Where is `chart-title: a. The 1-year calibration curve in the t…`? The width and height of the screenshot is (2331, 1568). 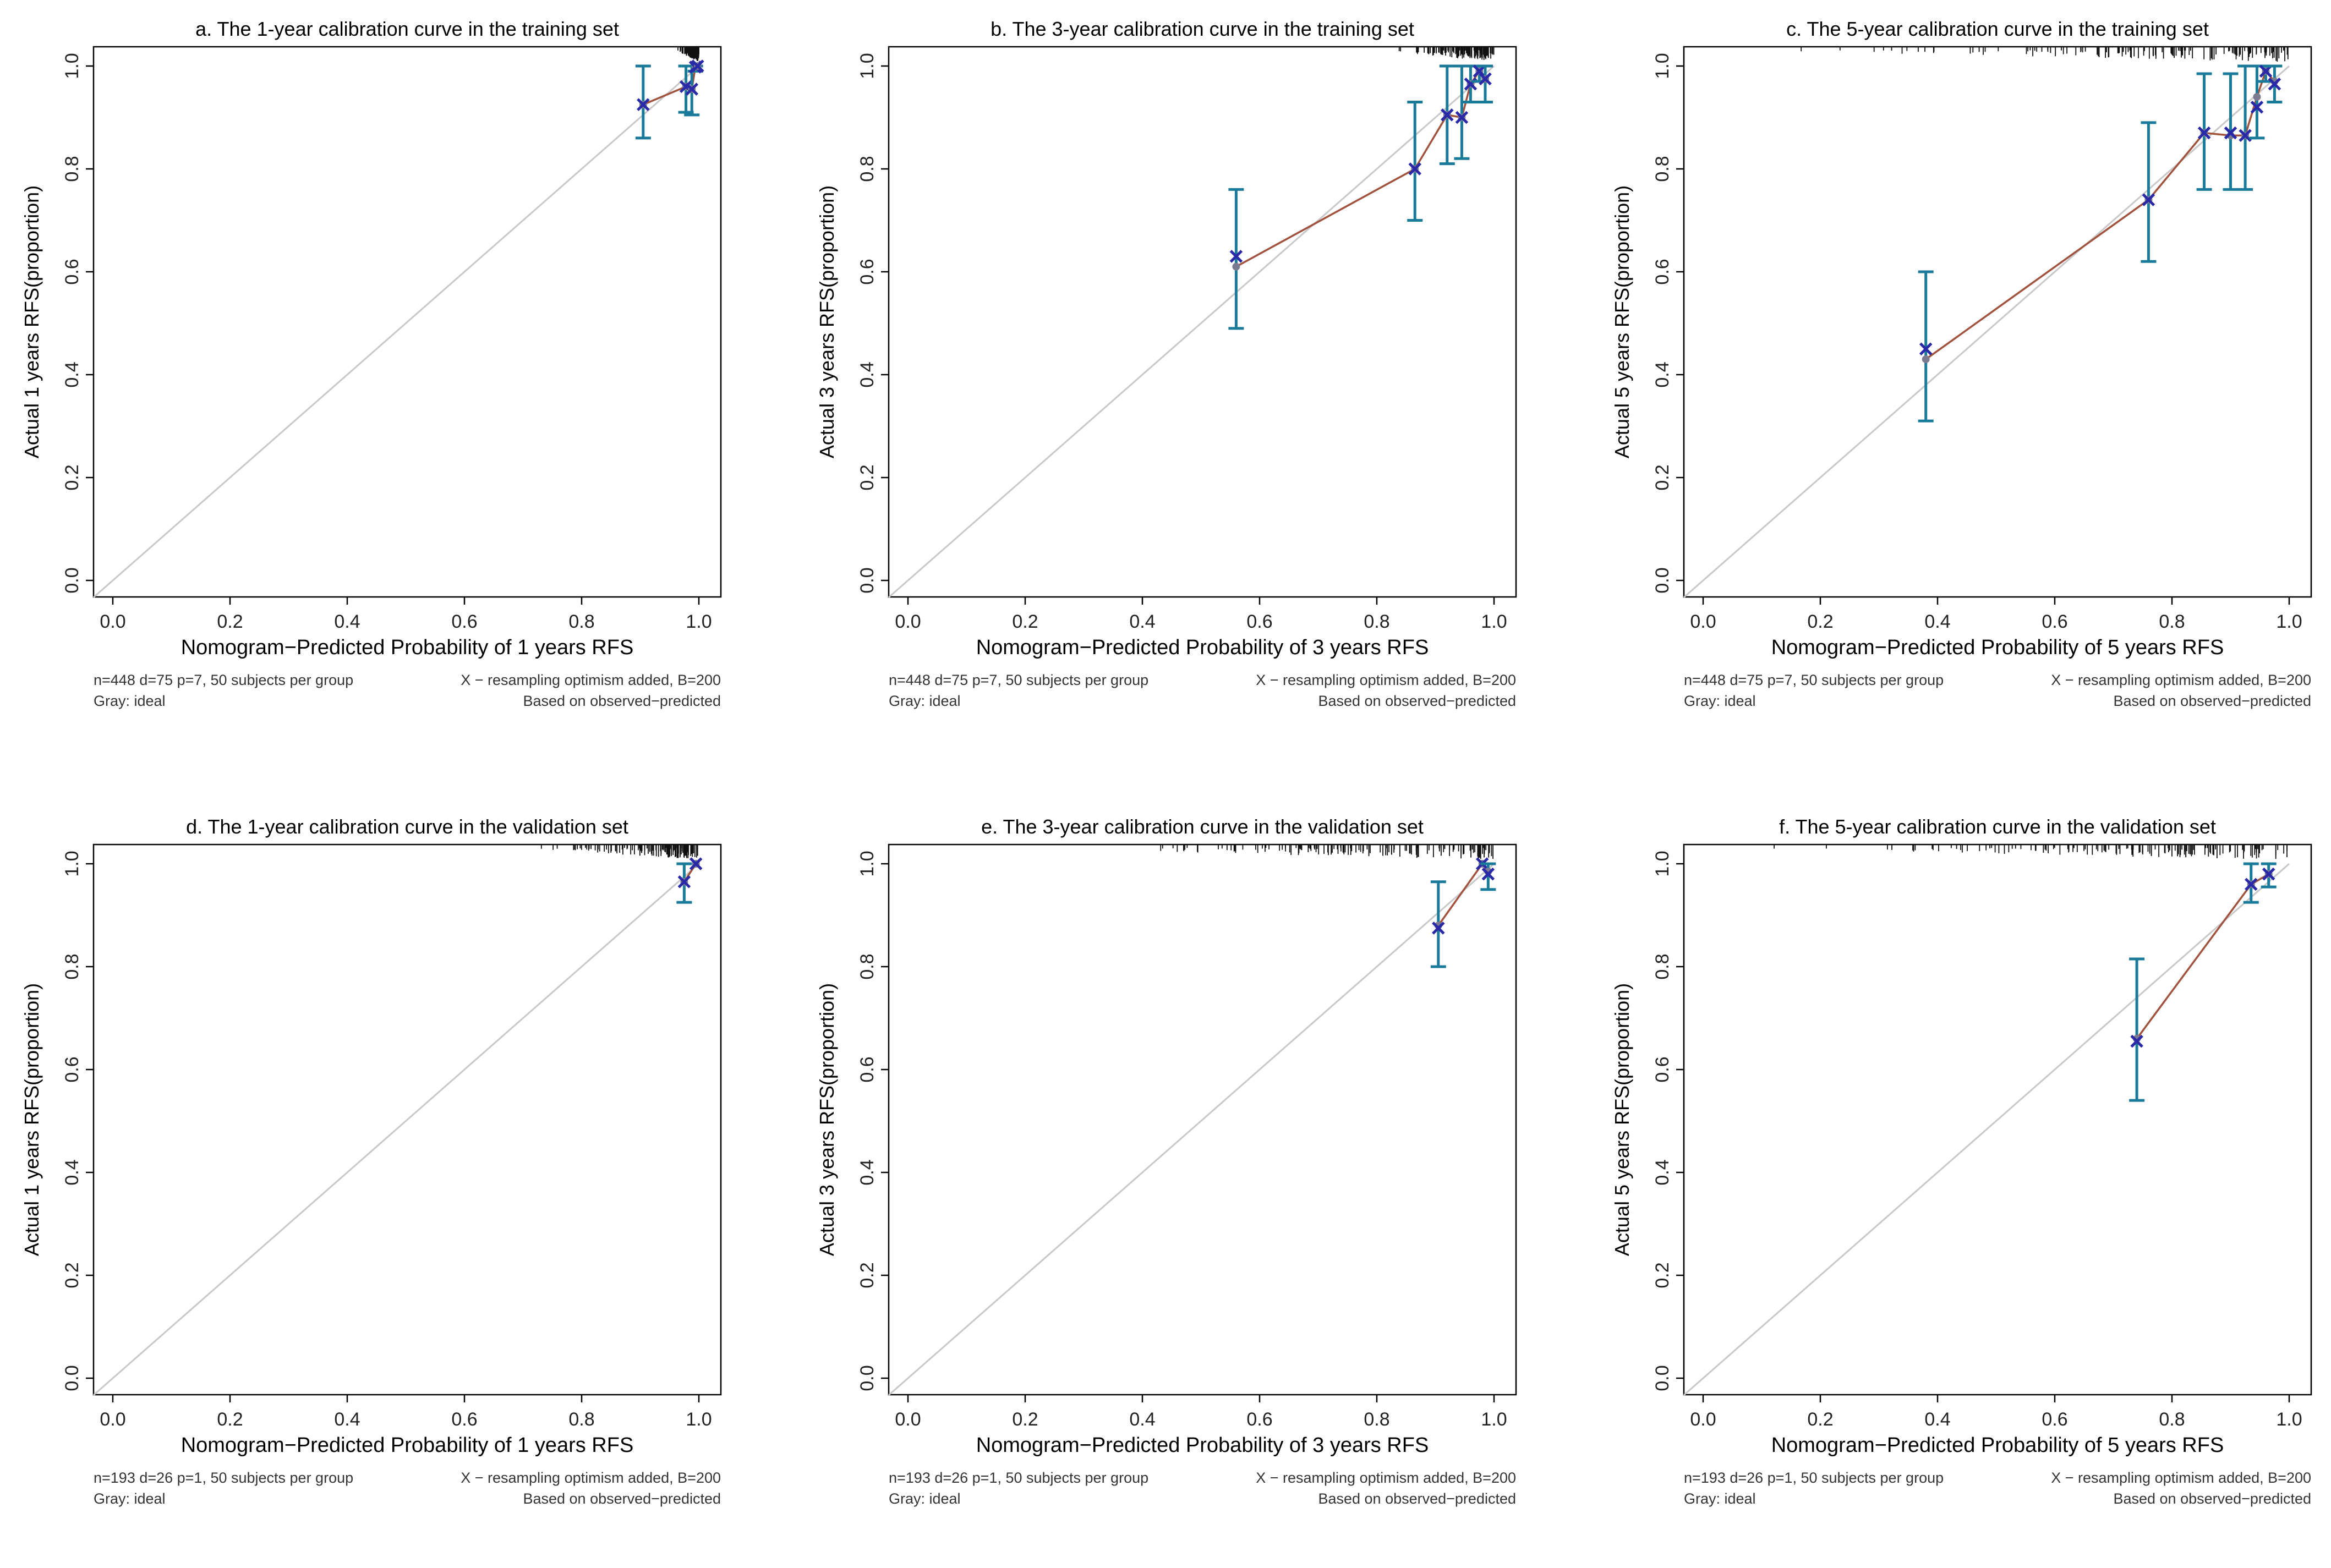 chart-title: a. The 1-year calibration curve in the t… is located at coordinates (407, 29).